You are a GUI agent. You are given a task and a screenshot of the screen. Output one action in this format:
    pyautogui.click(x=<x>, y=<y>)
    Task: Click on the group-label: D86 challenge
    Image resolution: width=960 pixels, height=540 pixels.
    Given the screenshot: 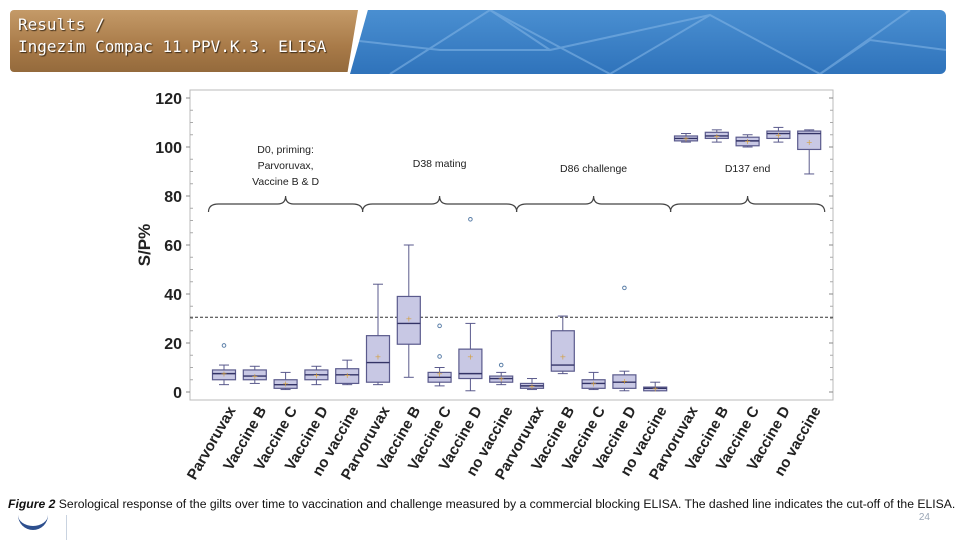 What is the action you would take?
    pyautogui.click(x=593, y=169)
    